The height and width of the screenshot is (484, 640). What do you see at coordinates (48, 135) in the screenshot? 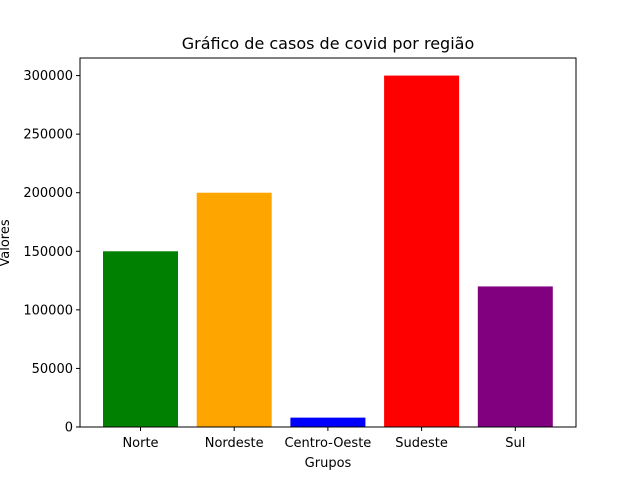
I see `y-tick-label: 250000` at bounding box center [48, 135].